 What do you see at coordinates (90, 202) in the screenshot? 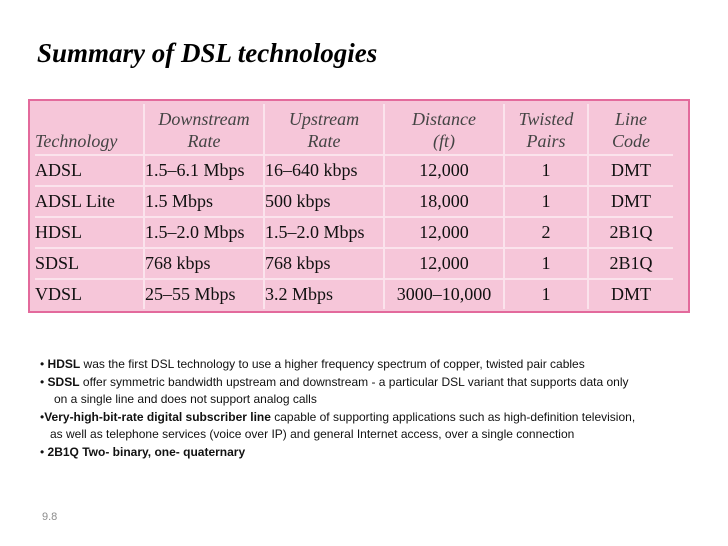
I see `cell-technology: ADSL Lite` at bounding box center [90, 202].